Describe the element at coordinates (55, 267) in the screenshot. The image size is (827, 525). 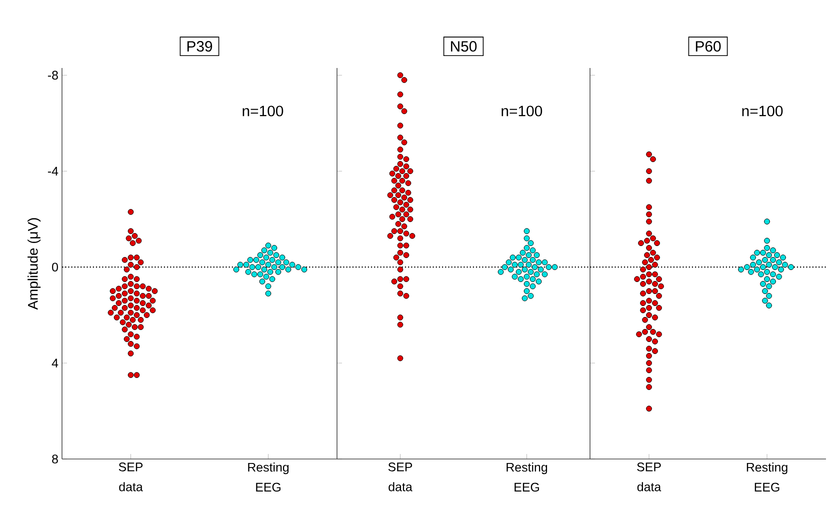
I see `y-tick-label: 0` at that location.